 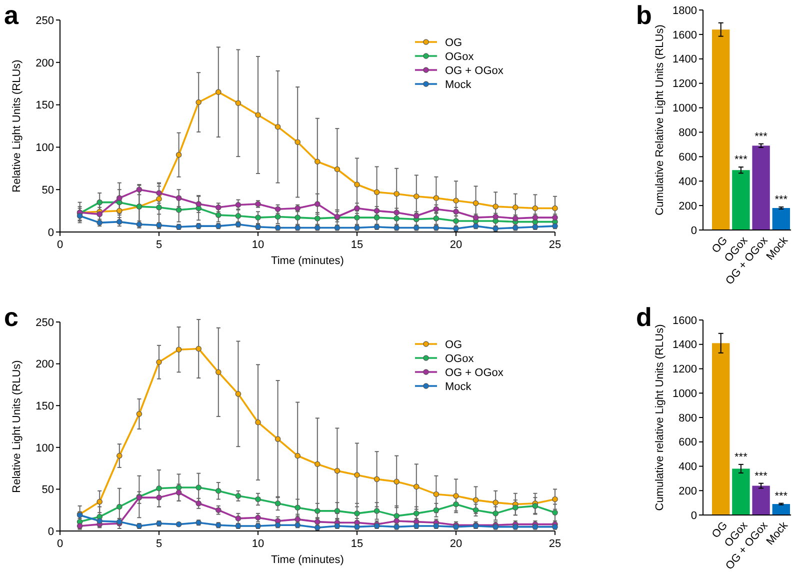 I want to click on x-tick-label: 20, so click(x=456, y=245).